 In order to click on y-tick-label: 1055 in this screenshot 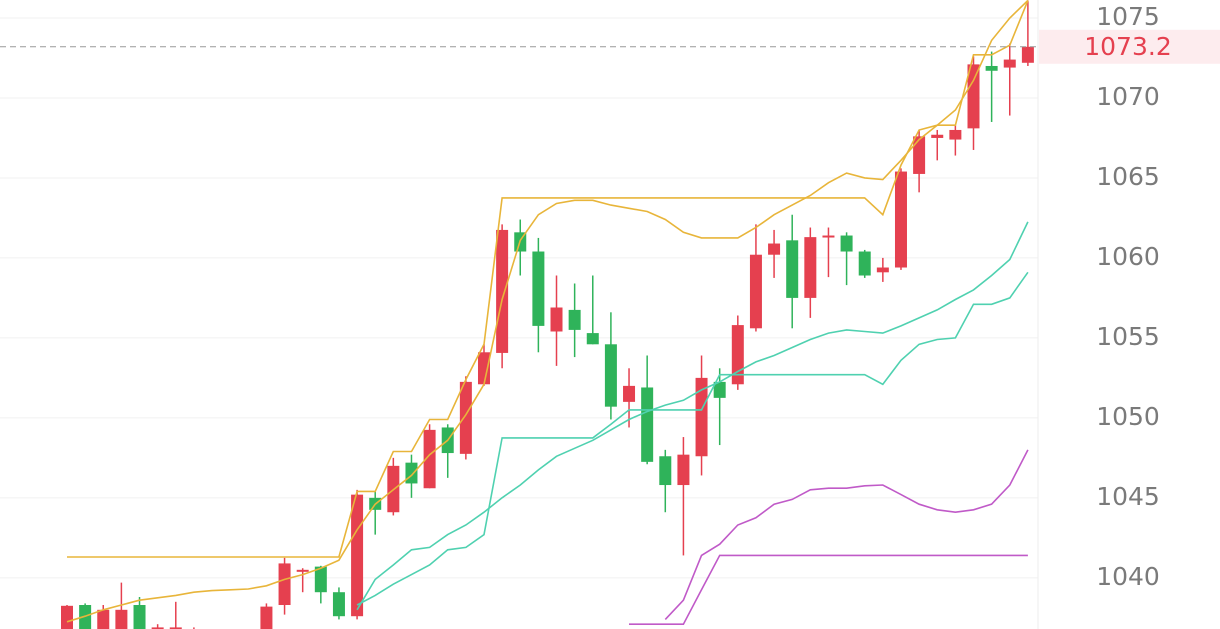, I will do `click(1128, 336)`.